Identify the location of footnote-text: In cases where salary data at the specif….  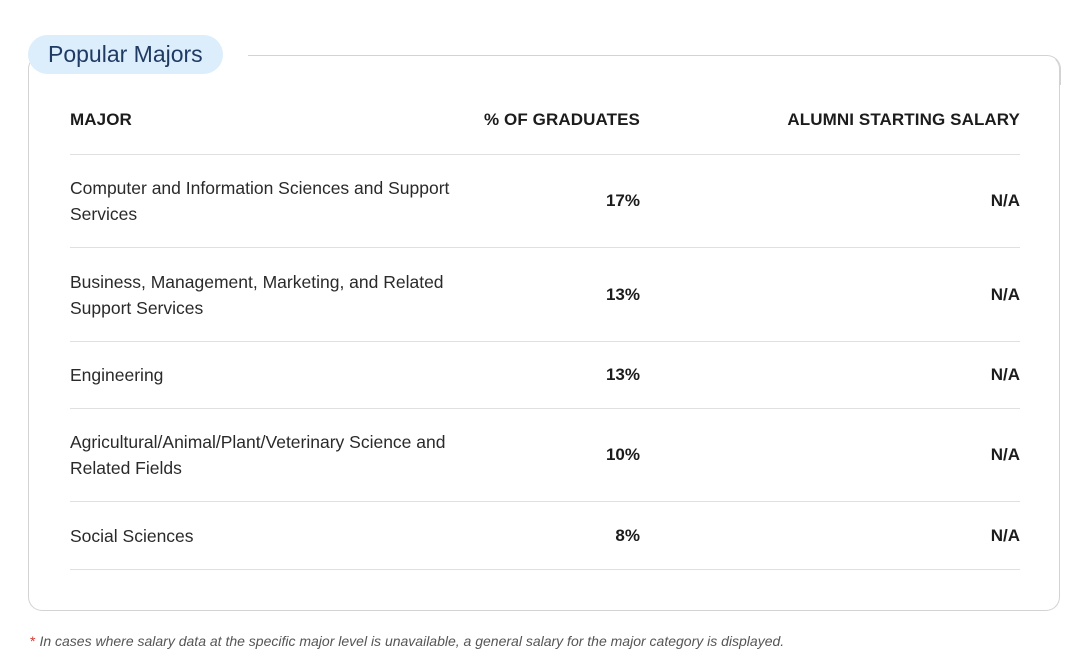
(412, 641).